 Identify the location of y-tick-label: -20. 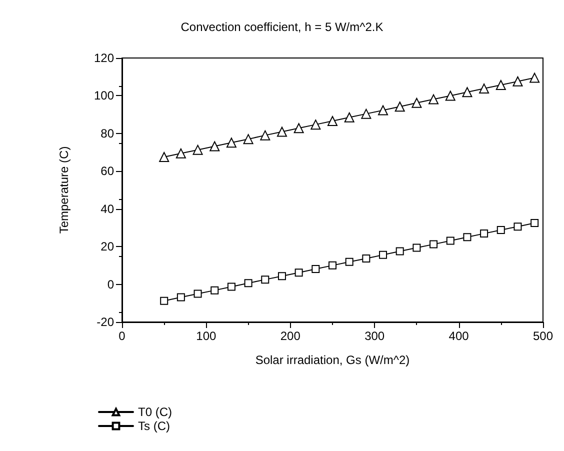
(105, 322).